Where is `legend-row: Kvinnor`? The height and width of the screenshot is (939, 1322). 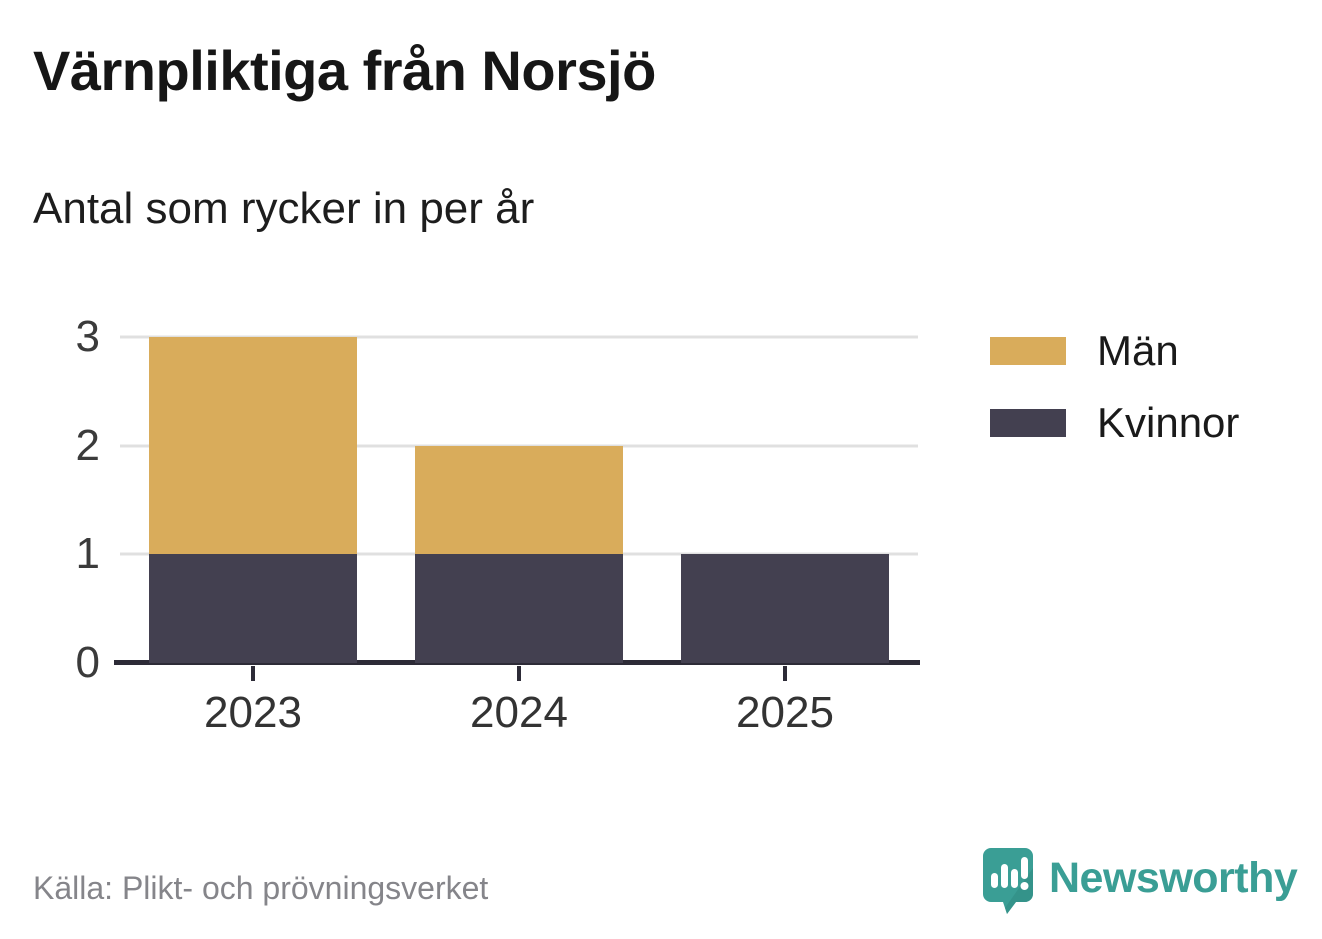 legend-row: Kvinnor is located at coordinates (1114, 423).